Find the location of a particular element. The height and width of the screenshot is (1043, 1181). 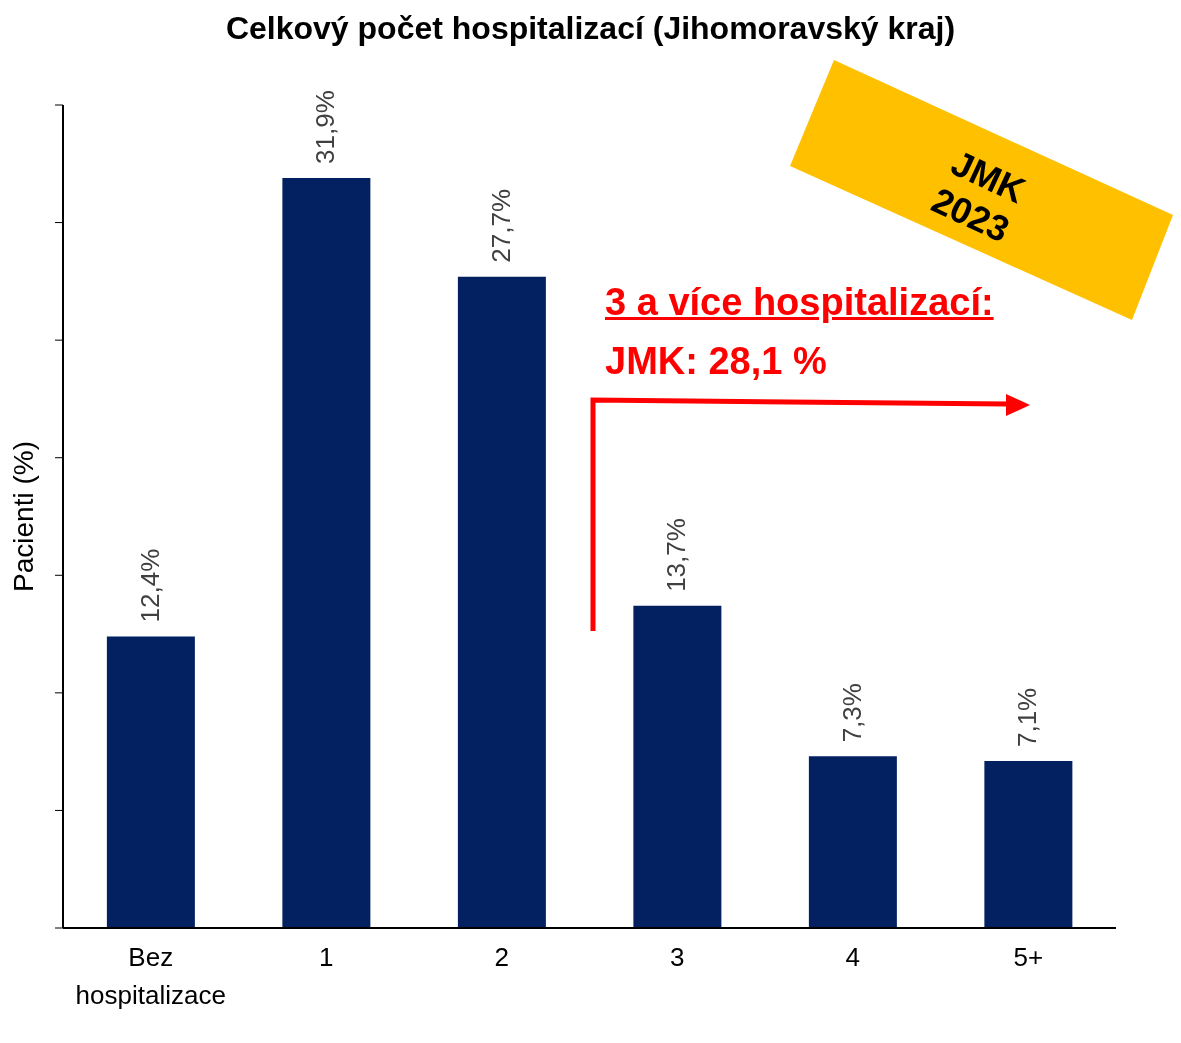

y-axis-title: Pacienti (%) is located at coordinates (23, 516).